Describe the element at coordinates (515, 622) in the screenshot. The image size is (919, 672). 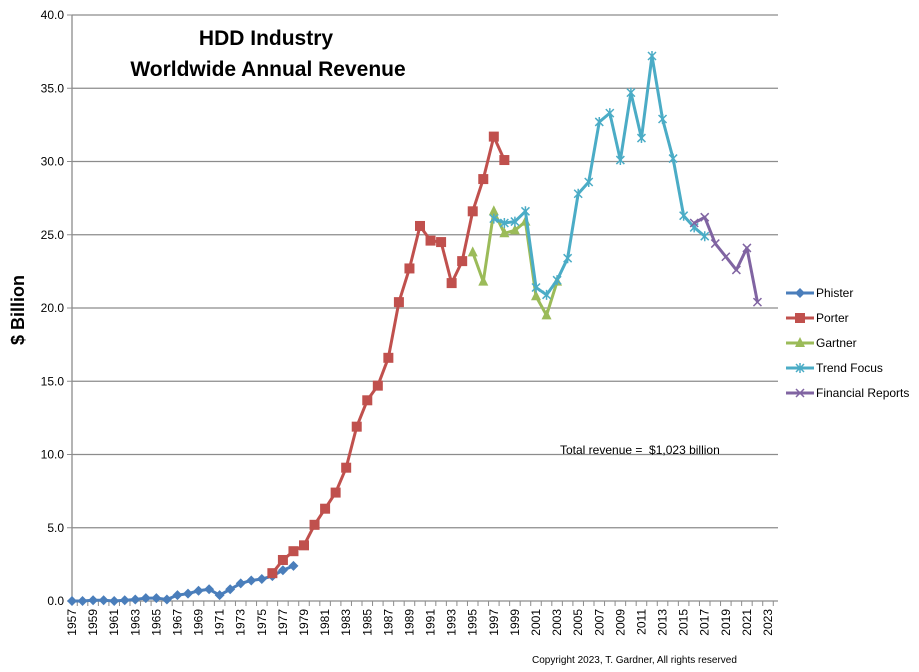
I see `x-tick-label: 1999` at that location.